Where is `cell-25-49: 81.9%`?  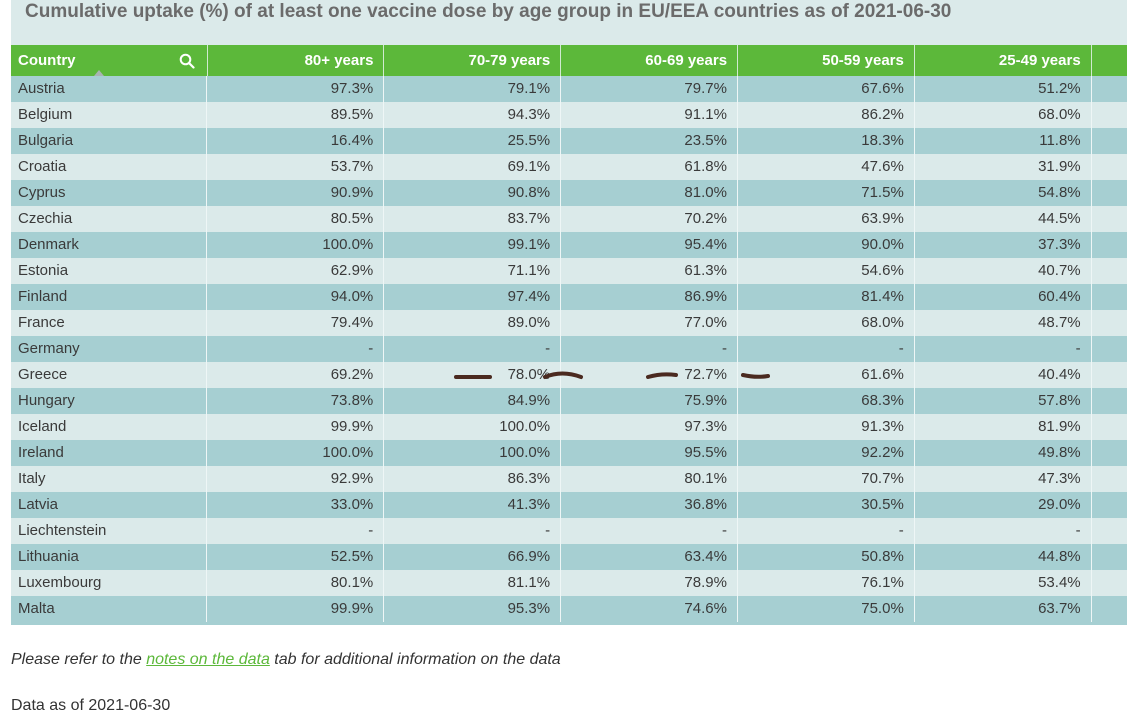 cell-25-49: 81.9% is located at coordinates (1003, 427).